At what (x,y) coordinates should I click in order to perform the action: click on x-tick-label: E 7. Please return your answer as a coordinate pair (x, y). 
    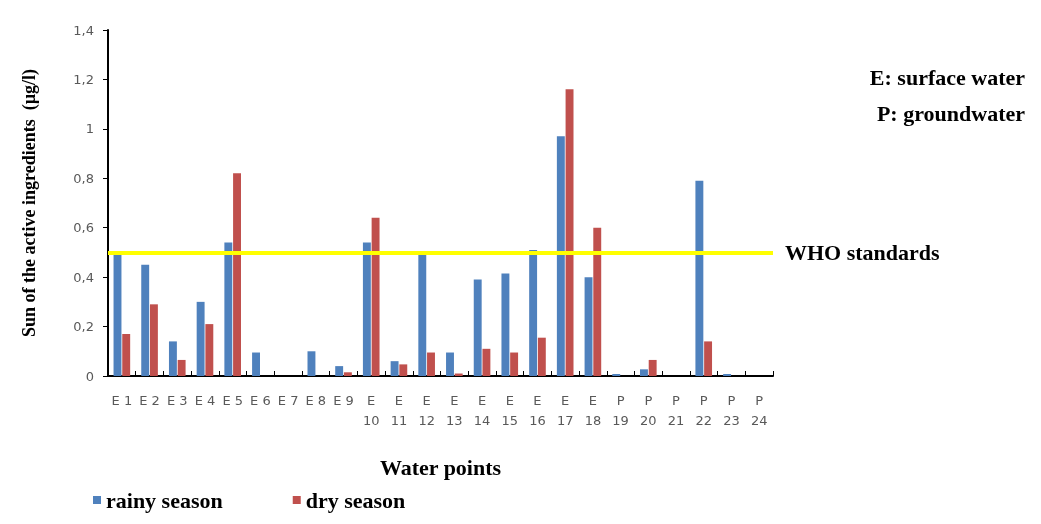
    Looking at the image, I should click on (288, 400).